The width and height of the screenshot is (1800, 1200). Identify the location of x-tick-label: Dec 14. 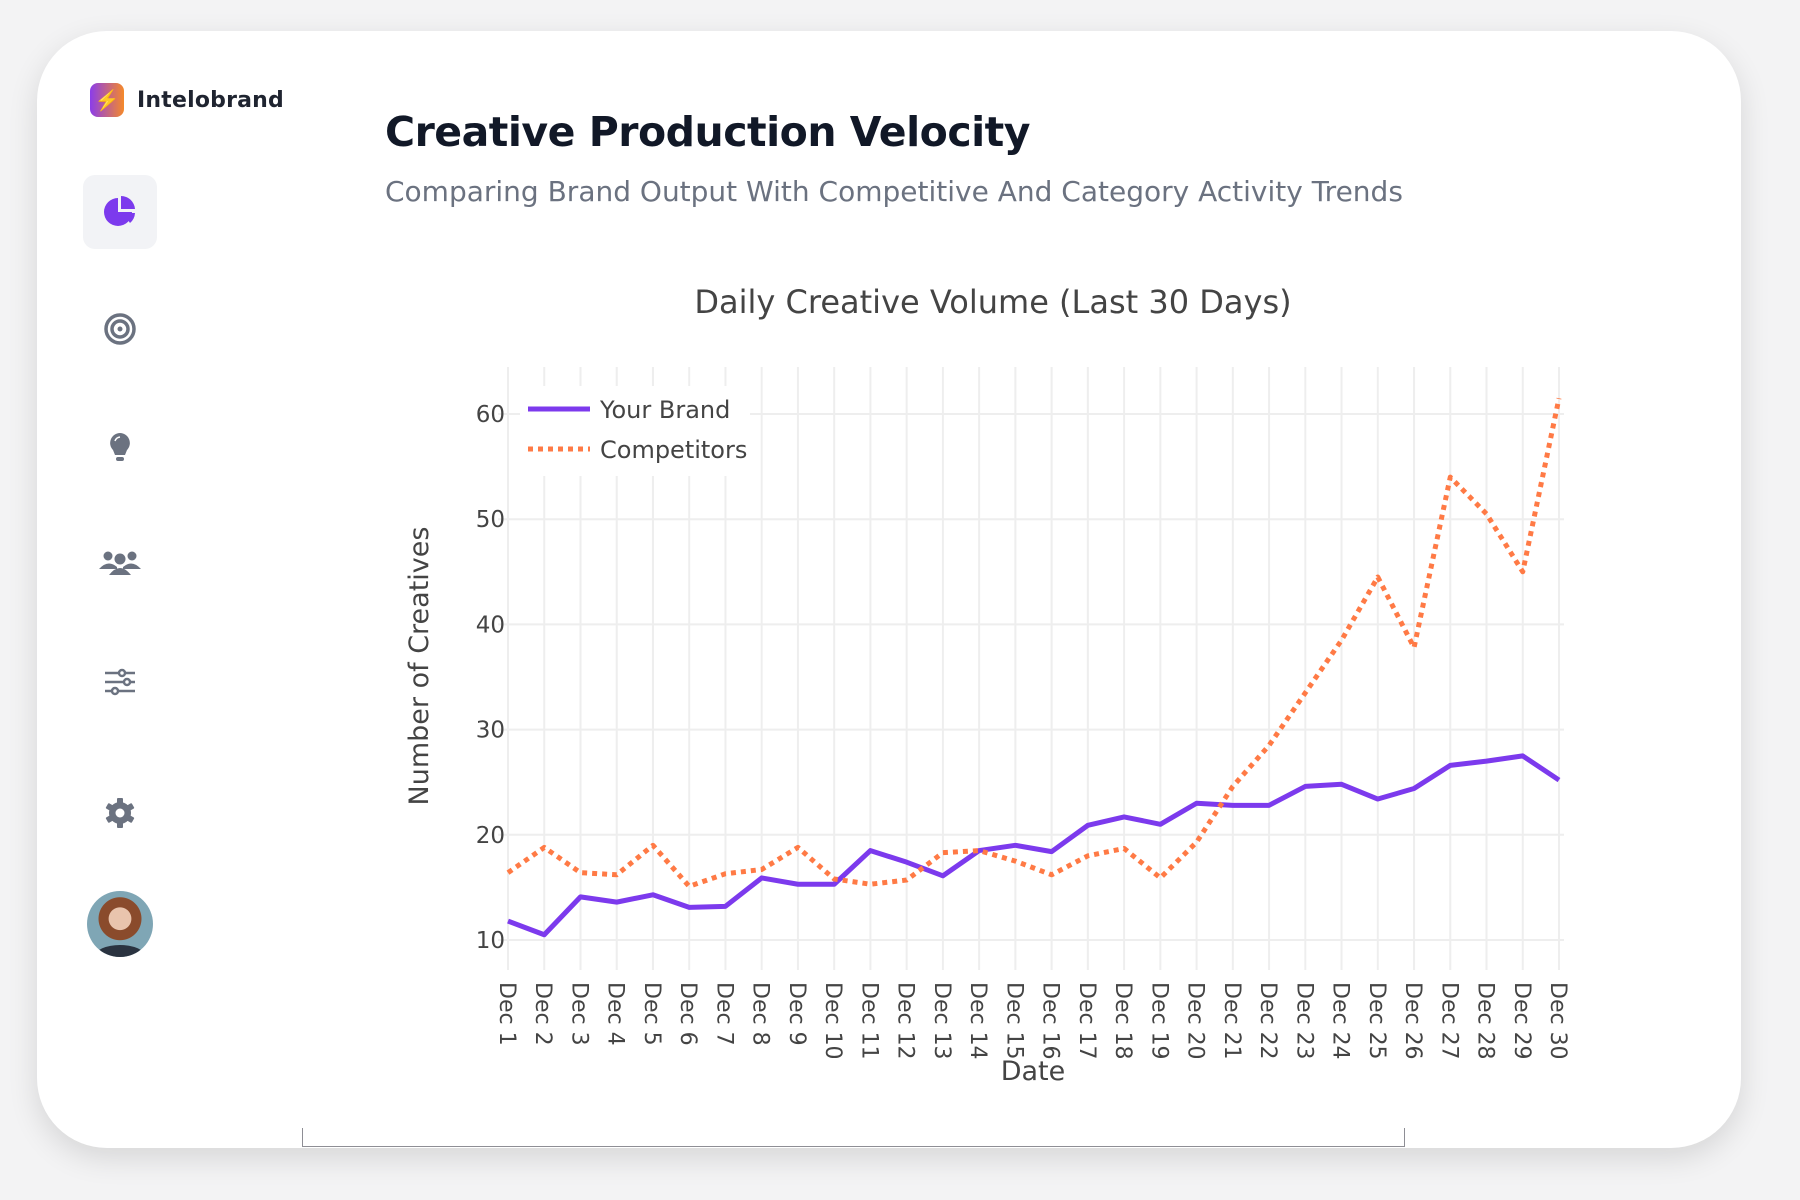
(977, 1021).